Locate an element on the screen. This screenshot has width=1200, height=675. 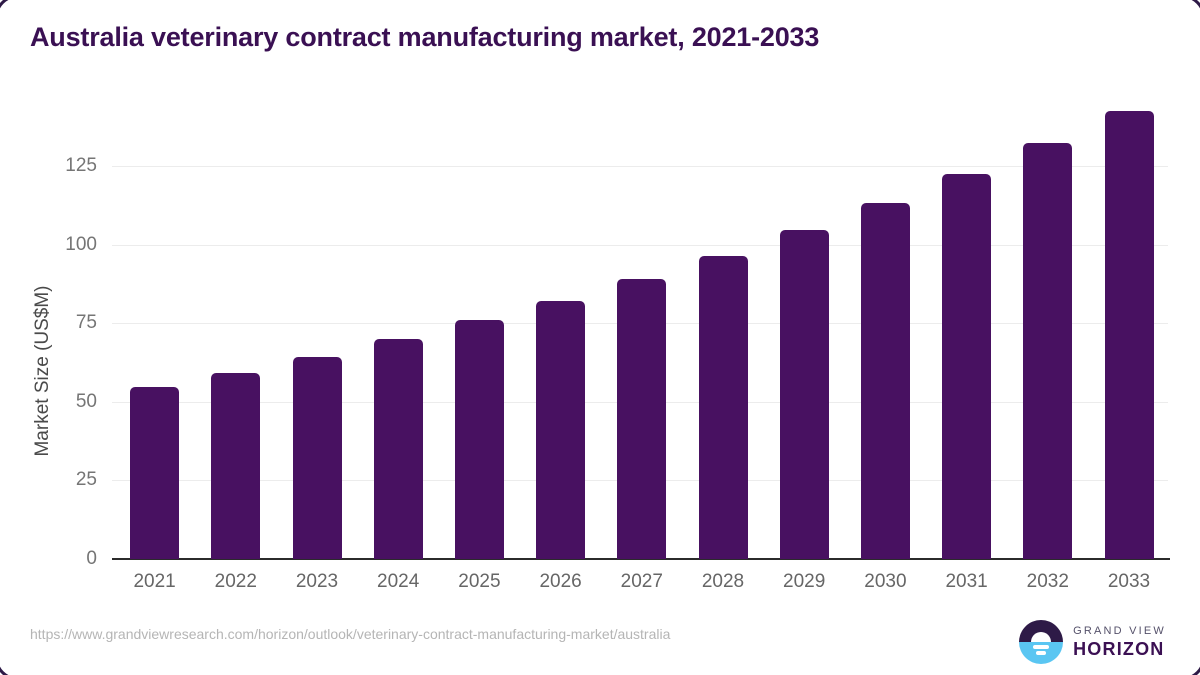
horizon-sun-icon is located at coordinates (1041, 642).